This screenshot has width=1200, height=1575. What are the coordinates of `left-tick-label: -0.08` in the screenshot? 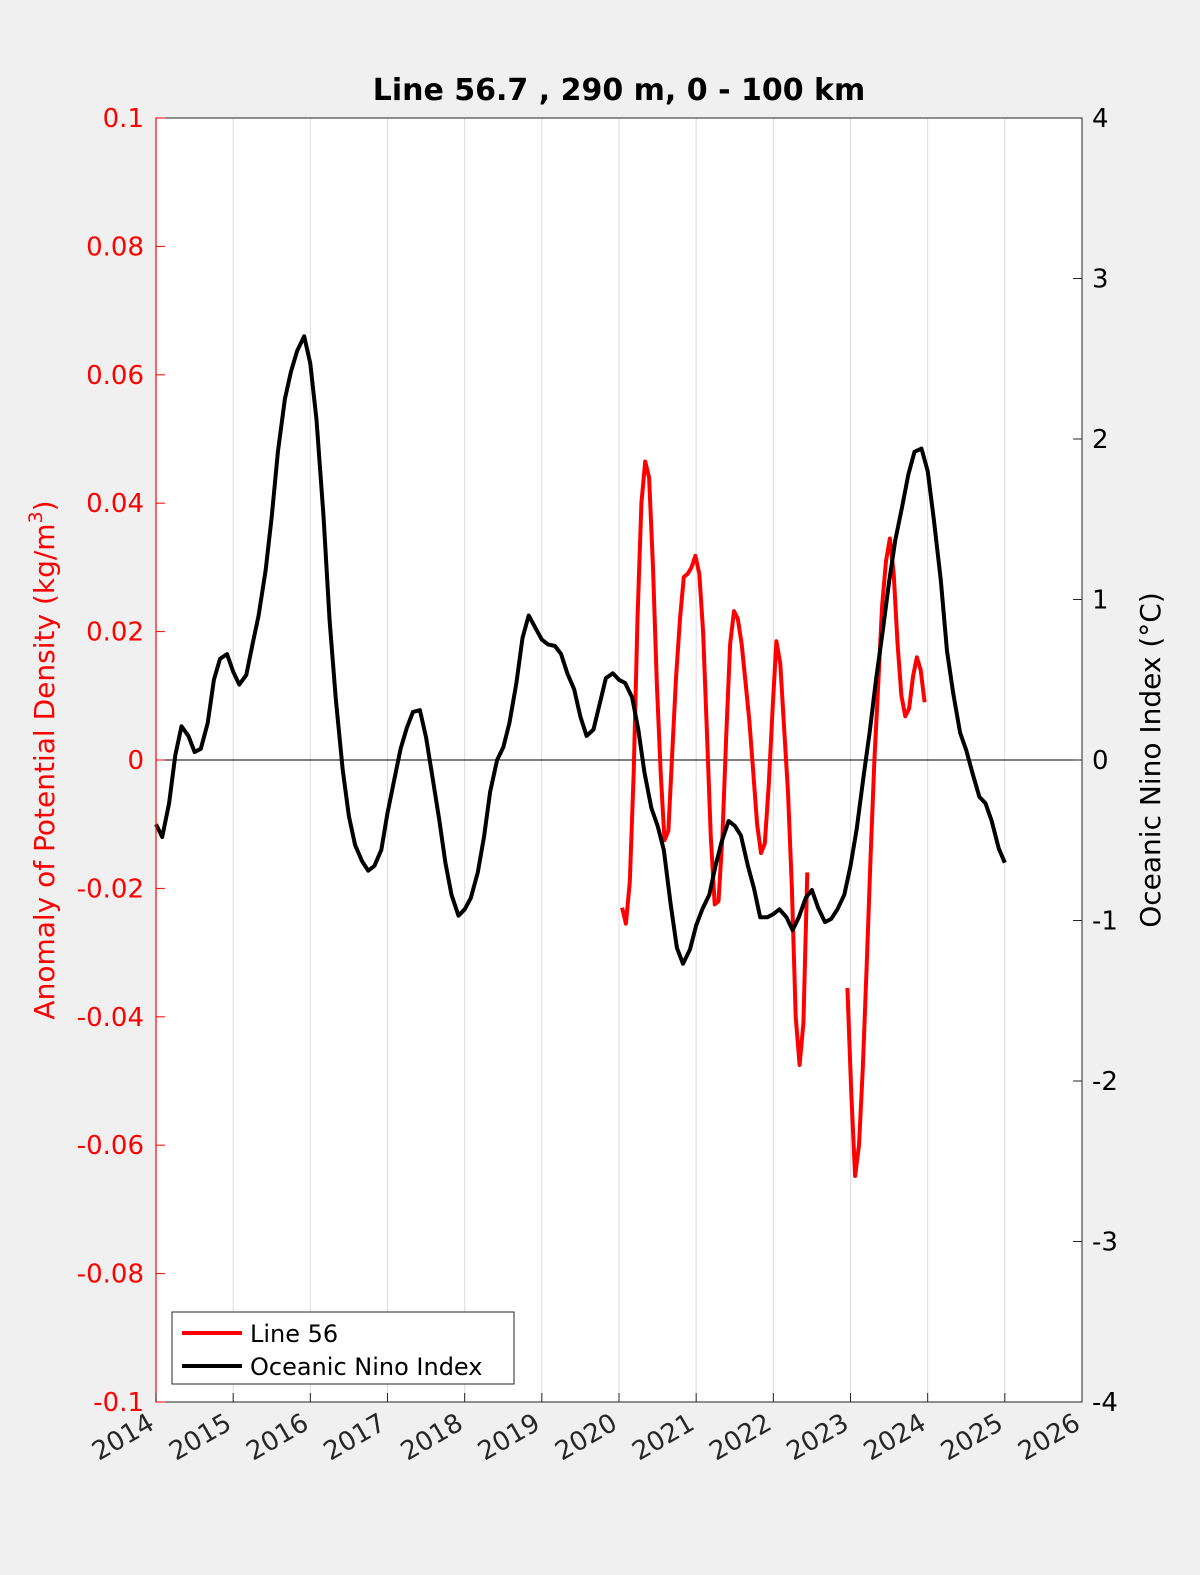 It's located at (110, 1275).